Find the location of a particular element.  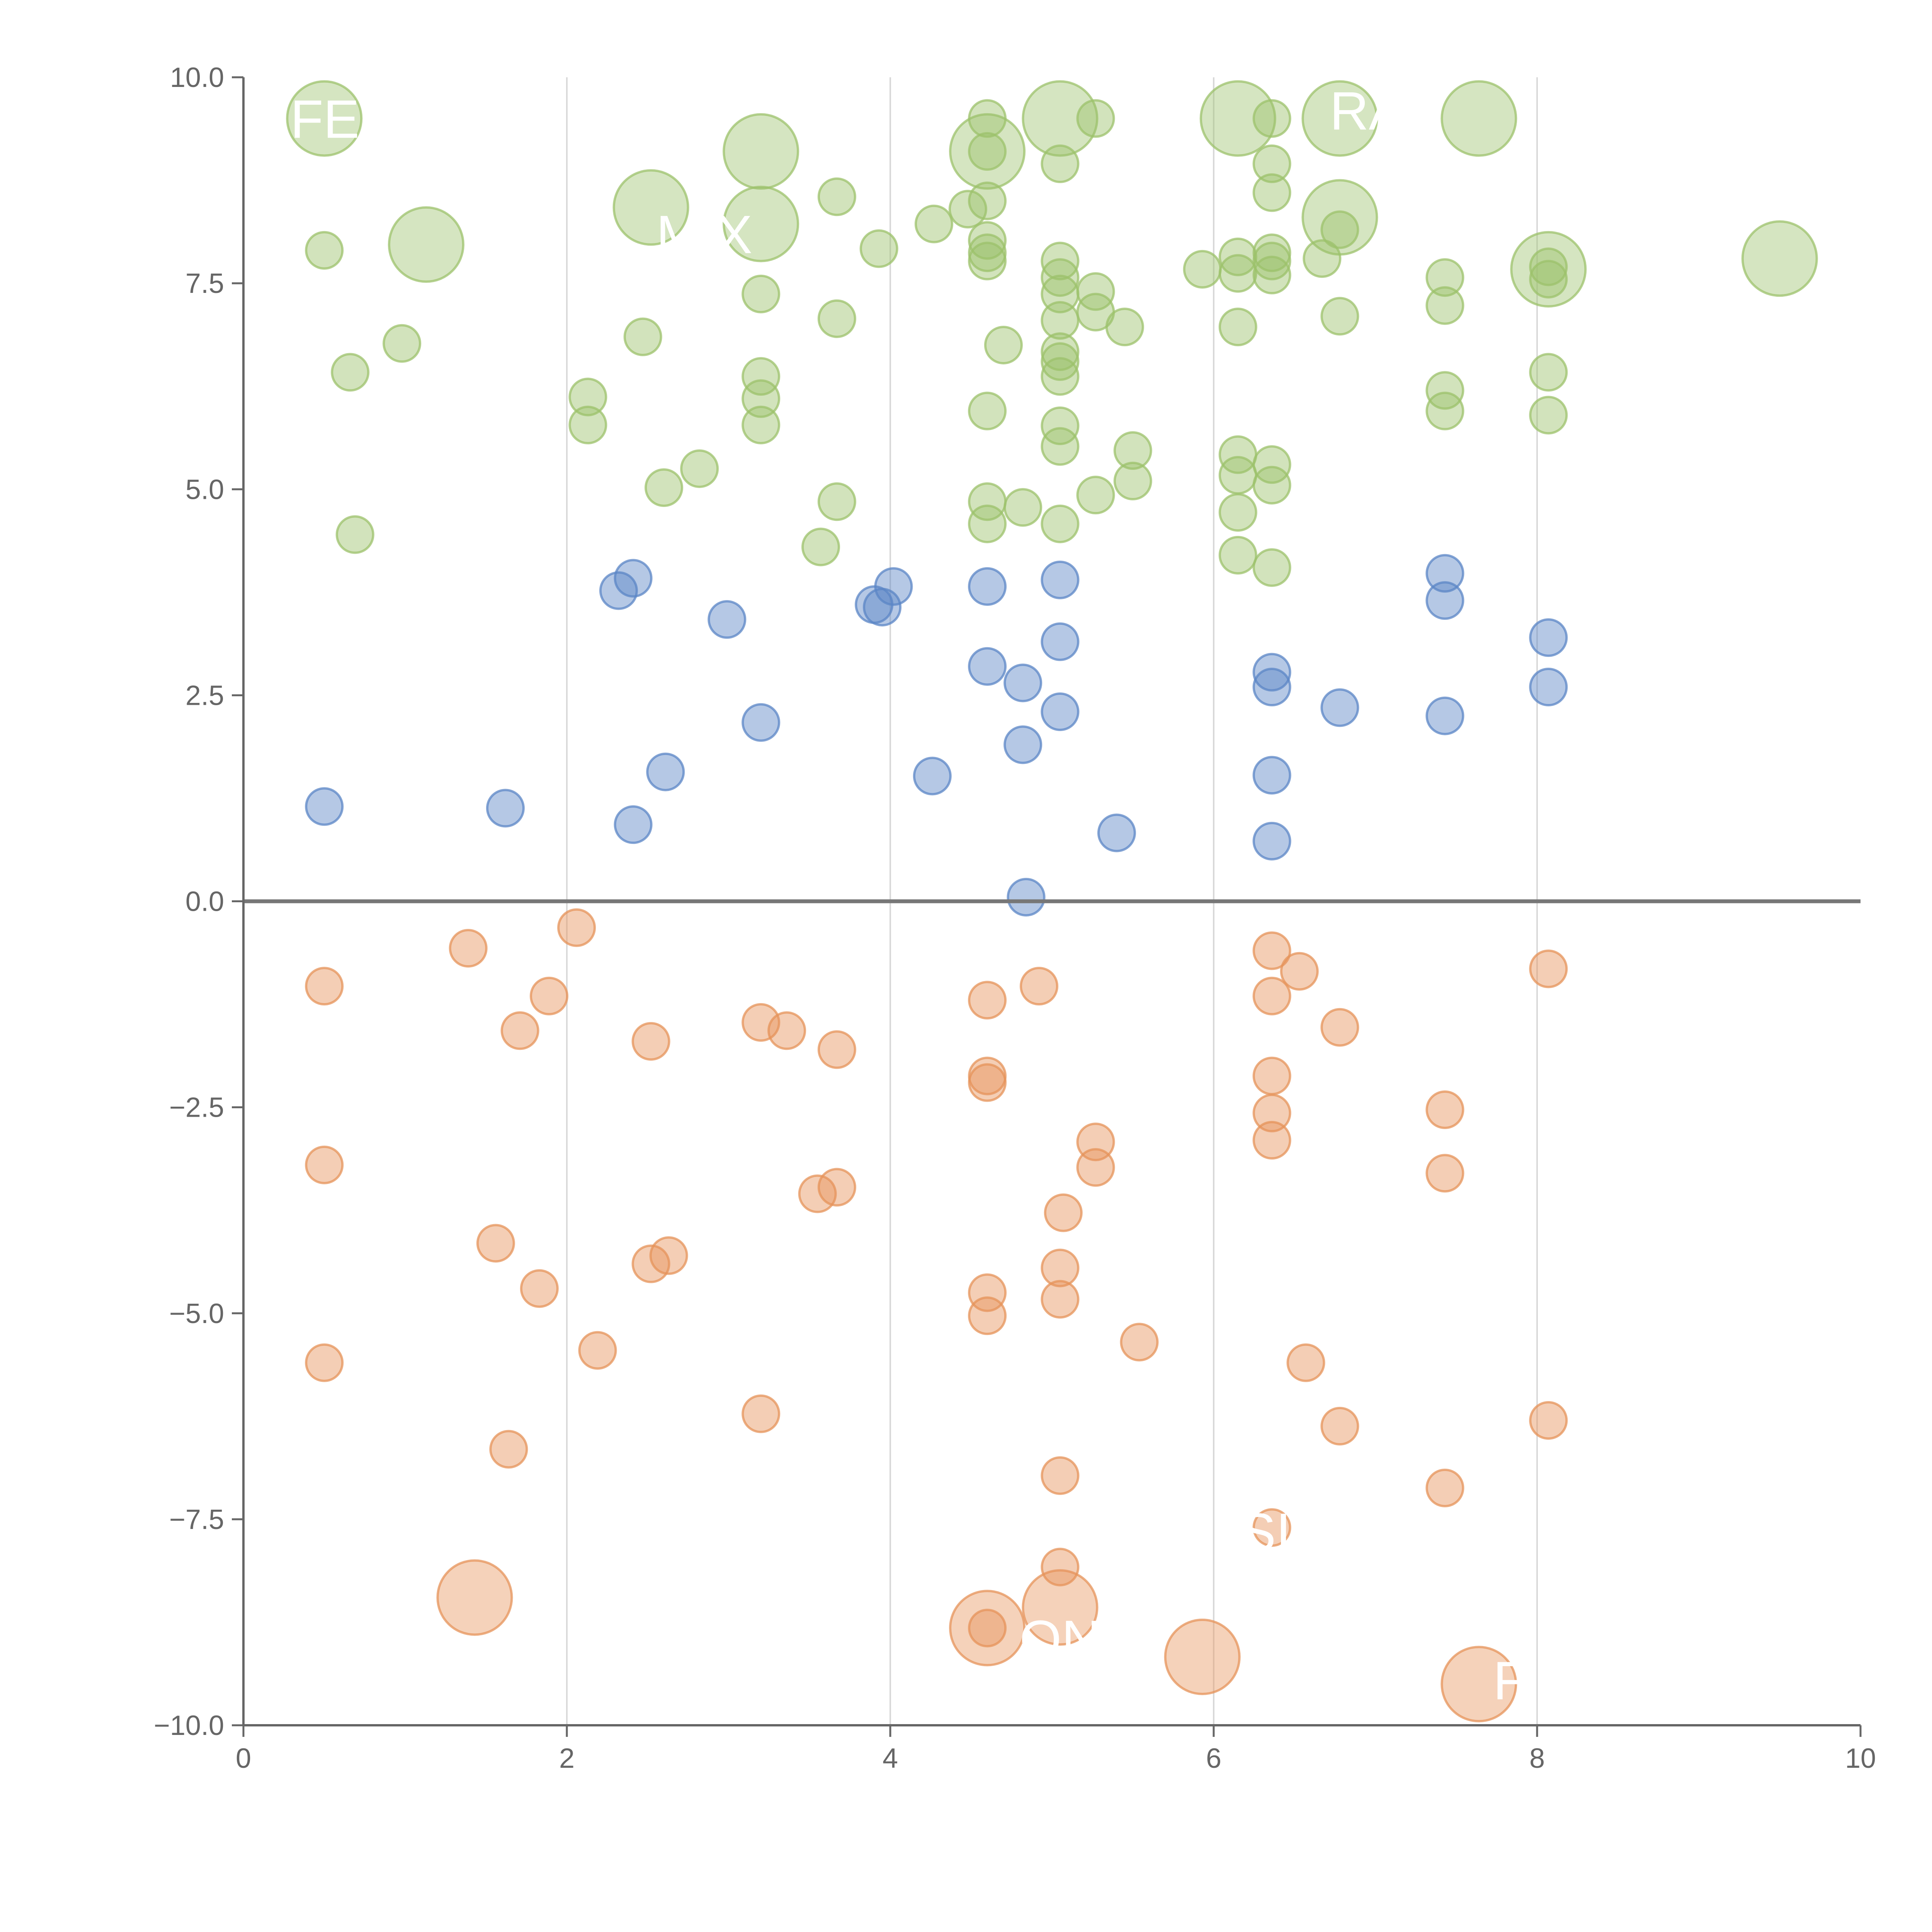

y-tick-label: −5.0 is located at coordinates (197, 1313).